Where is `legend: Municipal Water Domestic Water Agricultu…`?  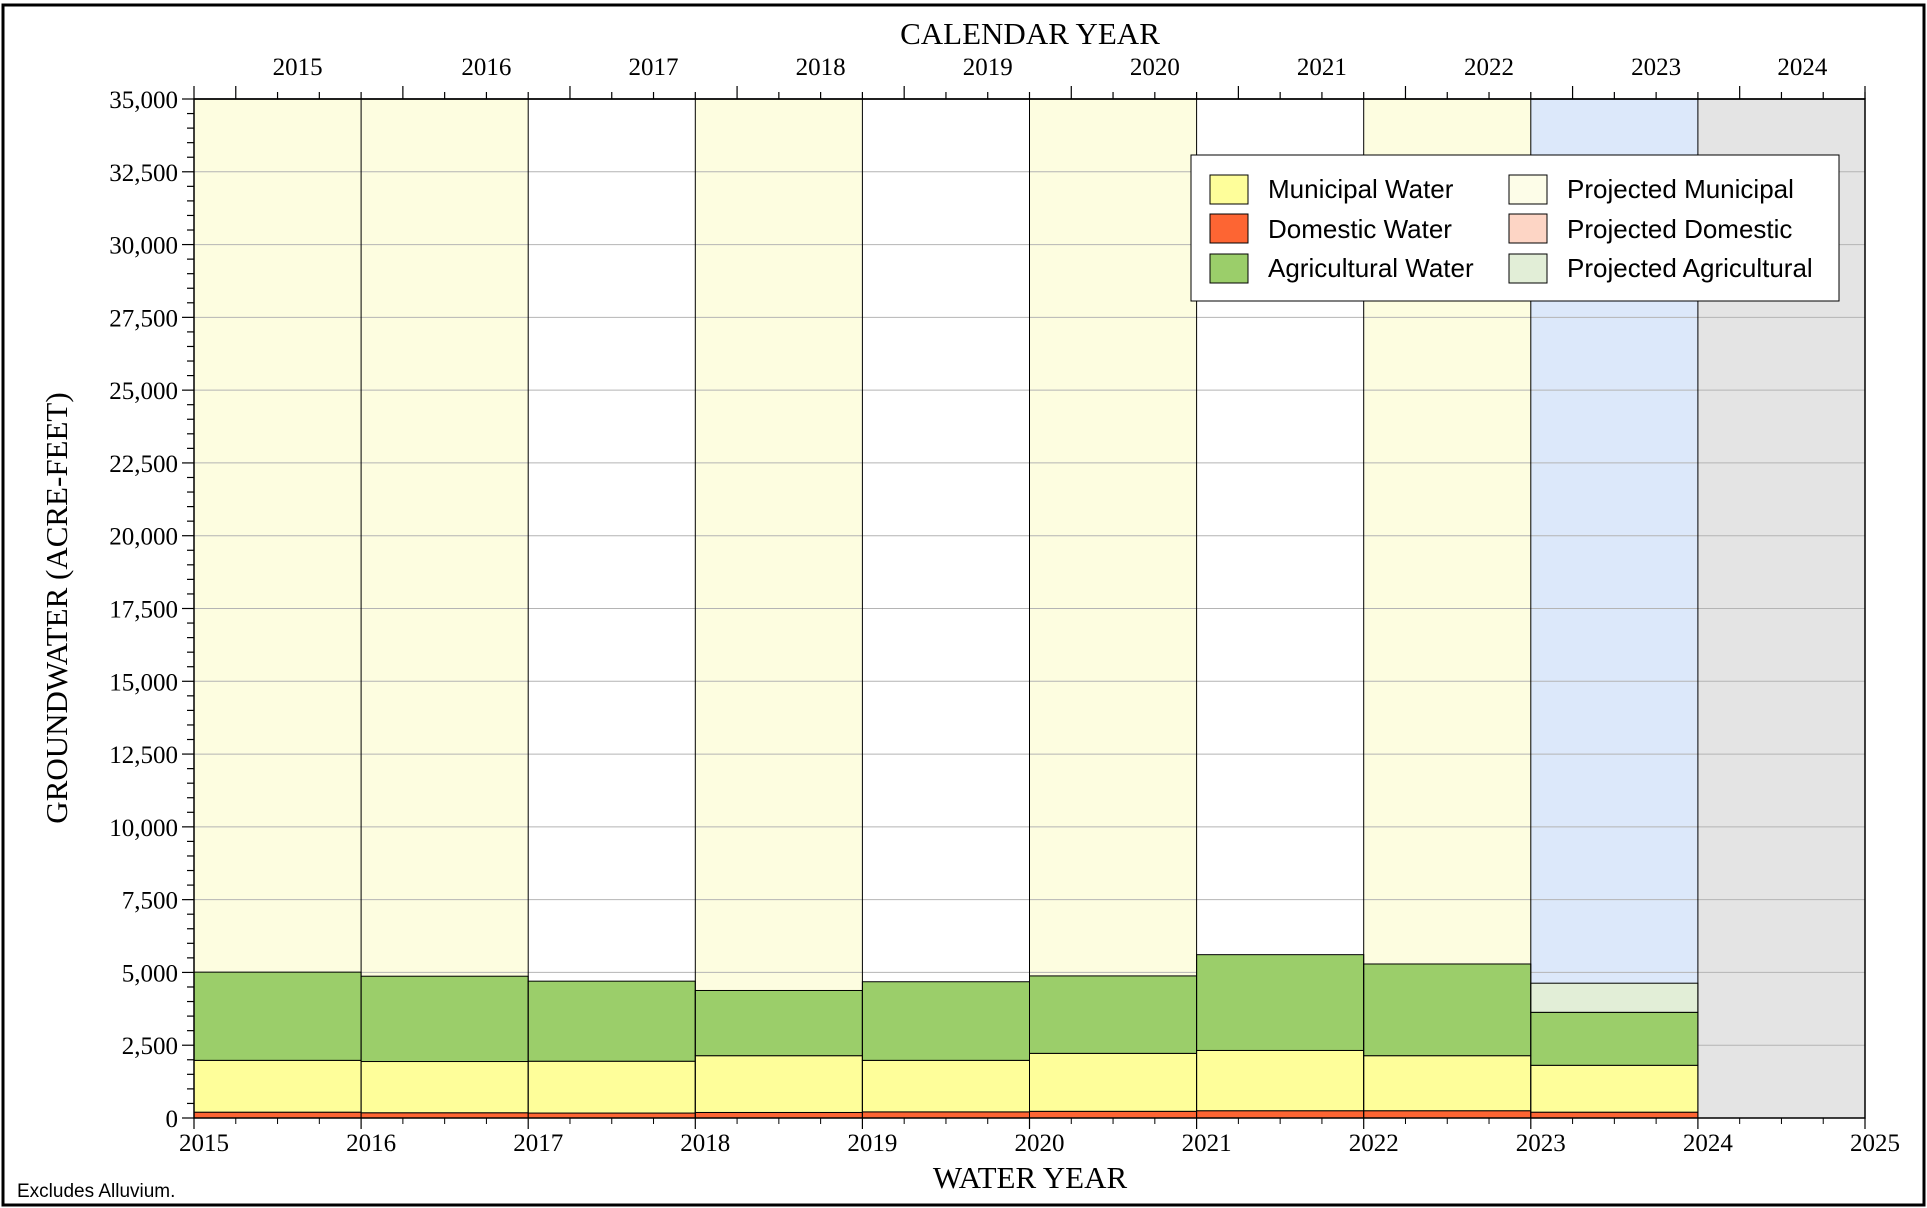
legend: Municipal Water Domestic Water Agricultu… is located at coordinates (1515, 228).